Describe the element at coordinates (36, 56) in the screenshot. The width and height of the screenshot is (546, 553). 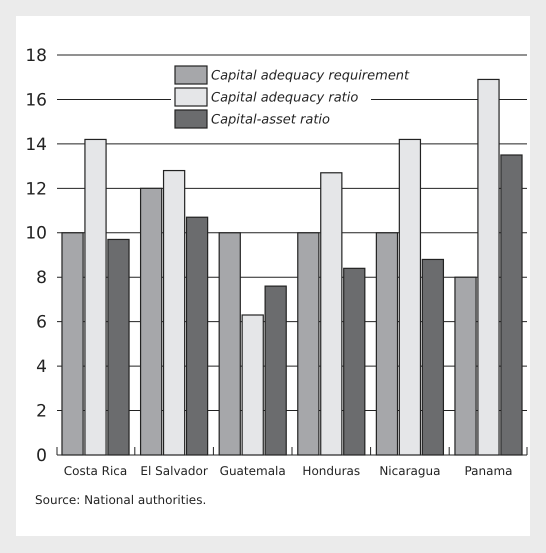
I see `y-tick-label: 18` at that location.